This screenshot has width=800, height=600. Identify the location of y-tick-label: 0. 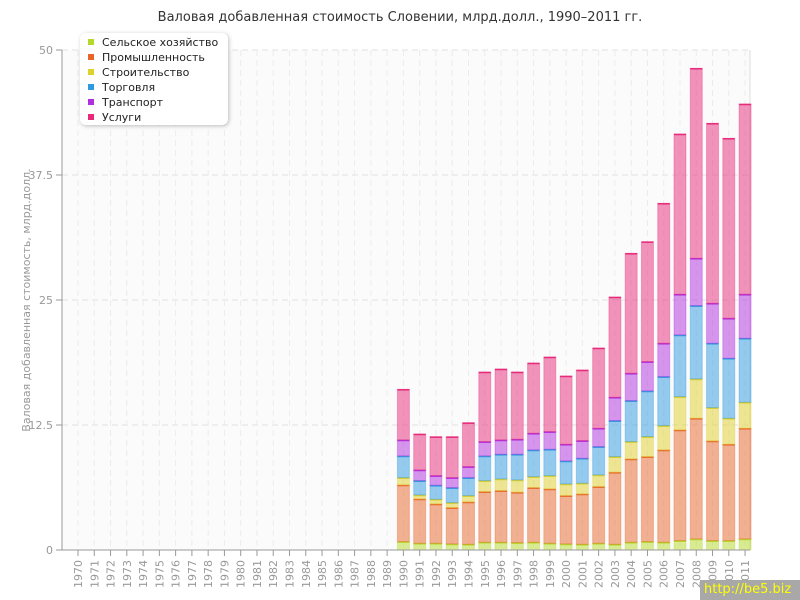
(49, 550).